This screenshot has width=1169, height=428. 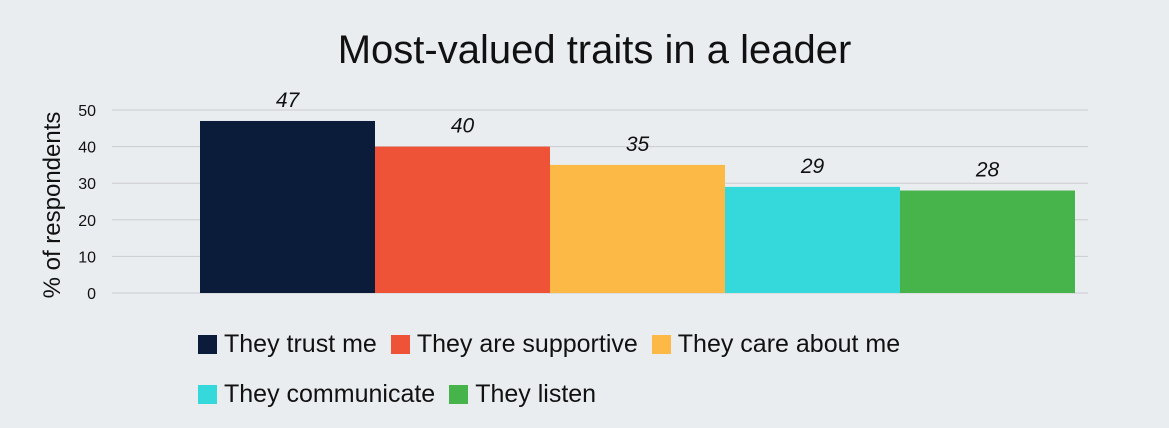 I want to click on data-label: 29, so click(x=812, y=166).